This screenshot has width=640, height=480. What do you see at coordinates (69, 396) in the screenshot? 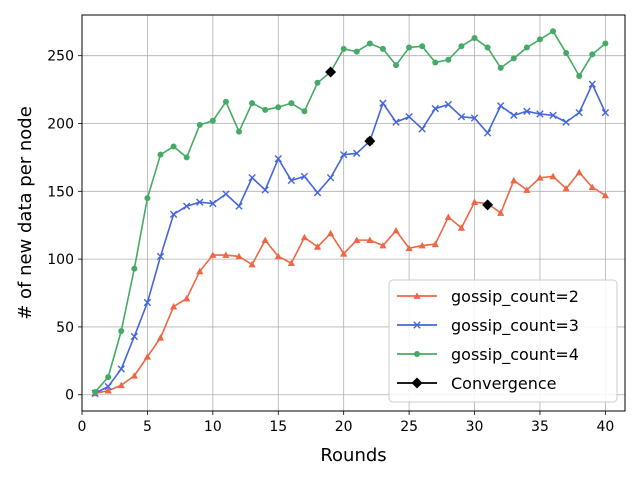
I see `y-tick-label: 0` at bounding box center [69, 396].